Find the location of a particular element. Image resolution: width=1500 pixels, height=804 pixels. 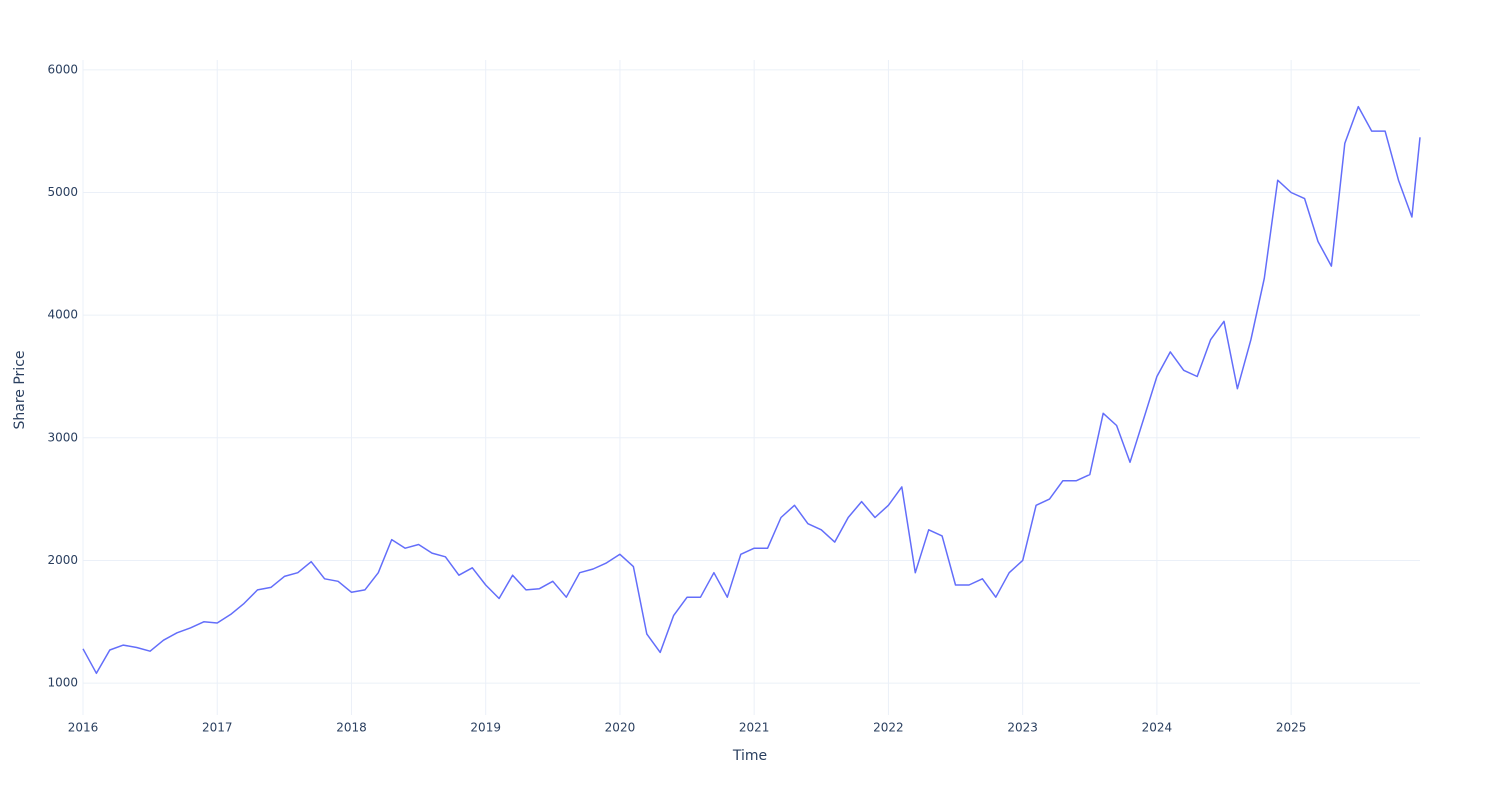

x-tick-label: 2020 is located at coordinates (620, 728).